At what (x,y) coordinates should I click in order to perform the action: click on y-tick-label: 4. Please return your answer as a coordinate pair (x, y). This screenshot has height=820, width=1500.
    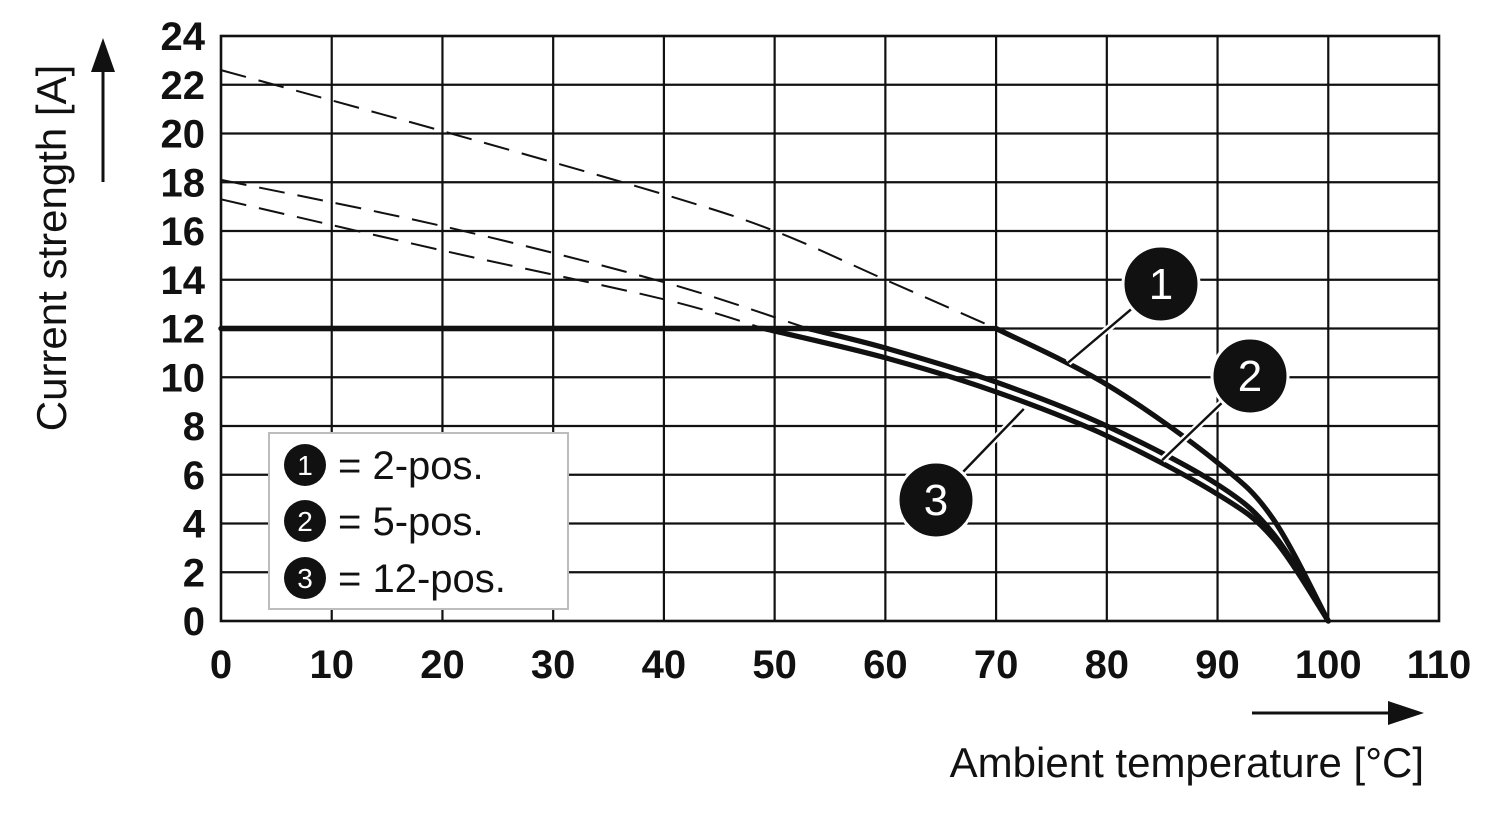
    Looking at the image, I should click on (194, 525).